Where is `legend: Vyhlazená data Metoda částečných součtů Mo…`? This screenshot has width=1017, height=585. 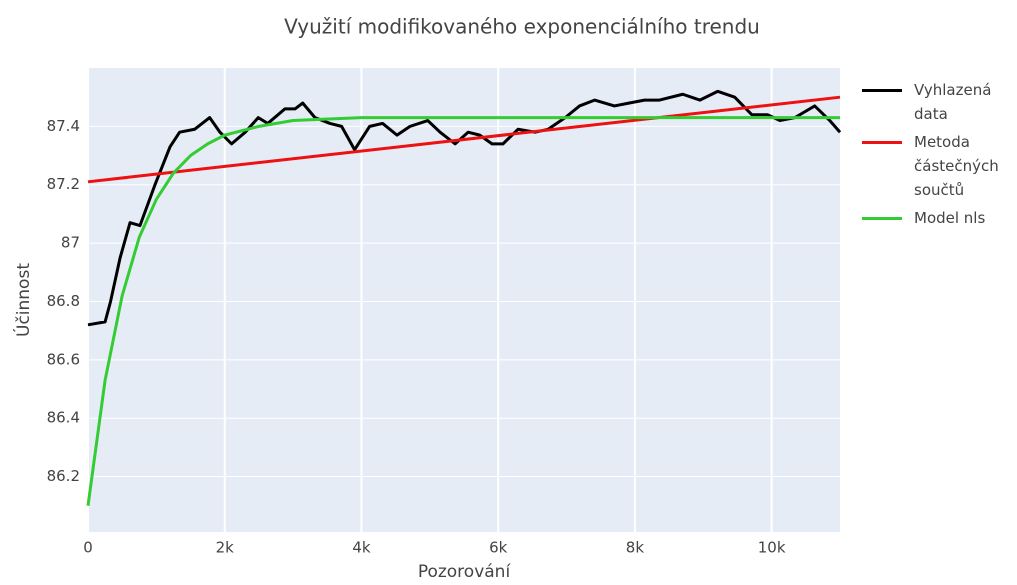
legend: Vyhlazená data Metoda částečných součtů Mo… is located at coordinates (932, 156).